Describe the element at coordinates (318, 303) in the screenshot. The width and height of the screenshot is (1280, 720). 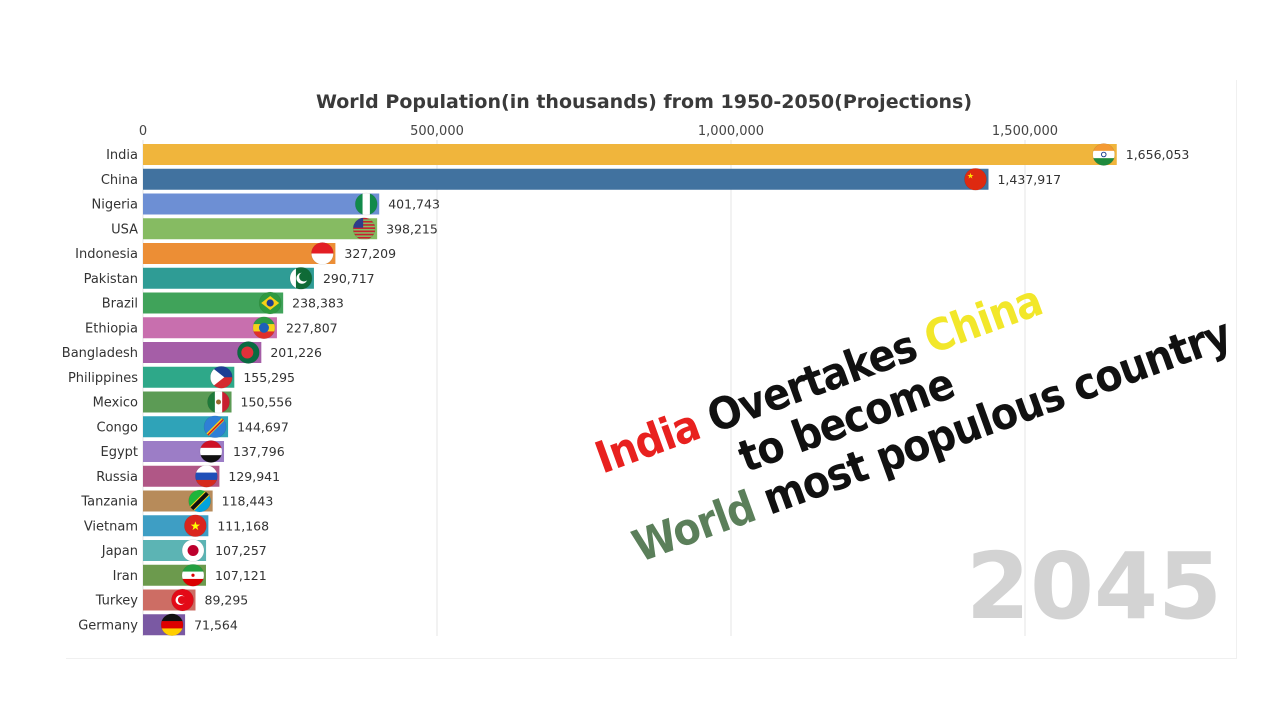
I see `value-label: 238,383` at that location.